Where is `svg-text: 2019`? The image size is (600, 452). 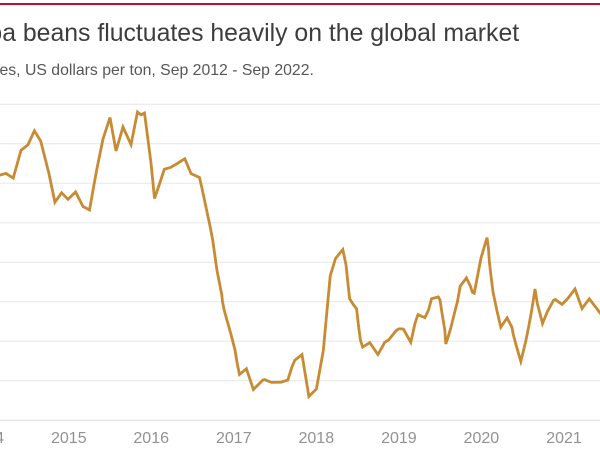 svg-text: 2019 is located at coordinates (399, 438).